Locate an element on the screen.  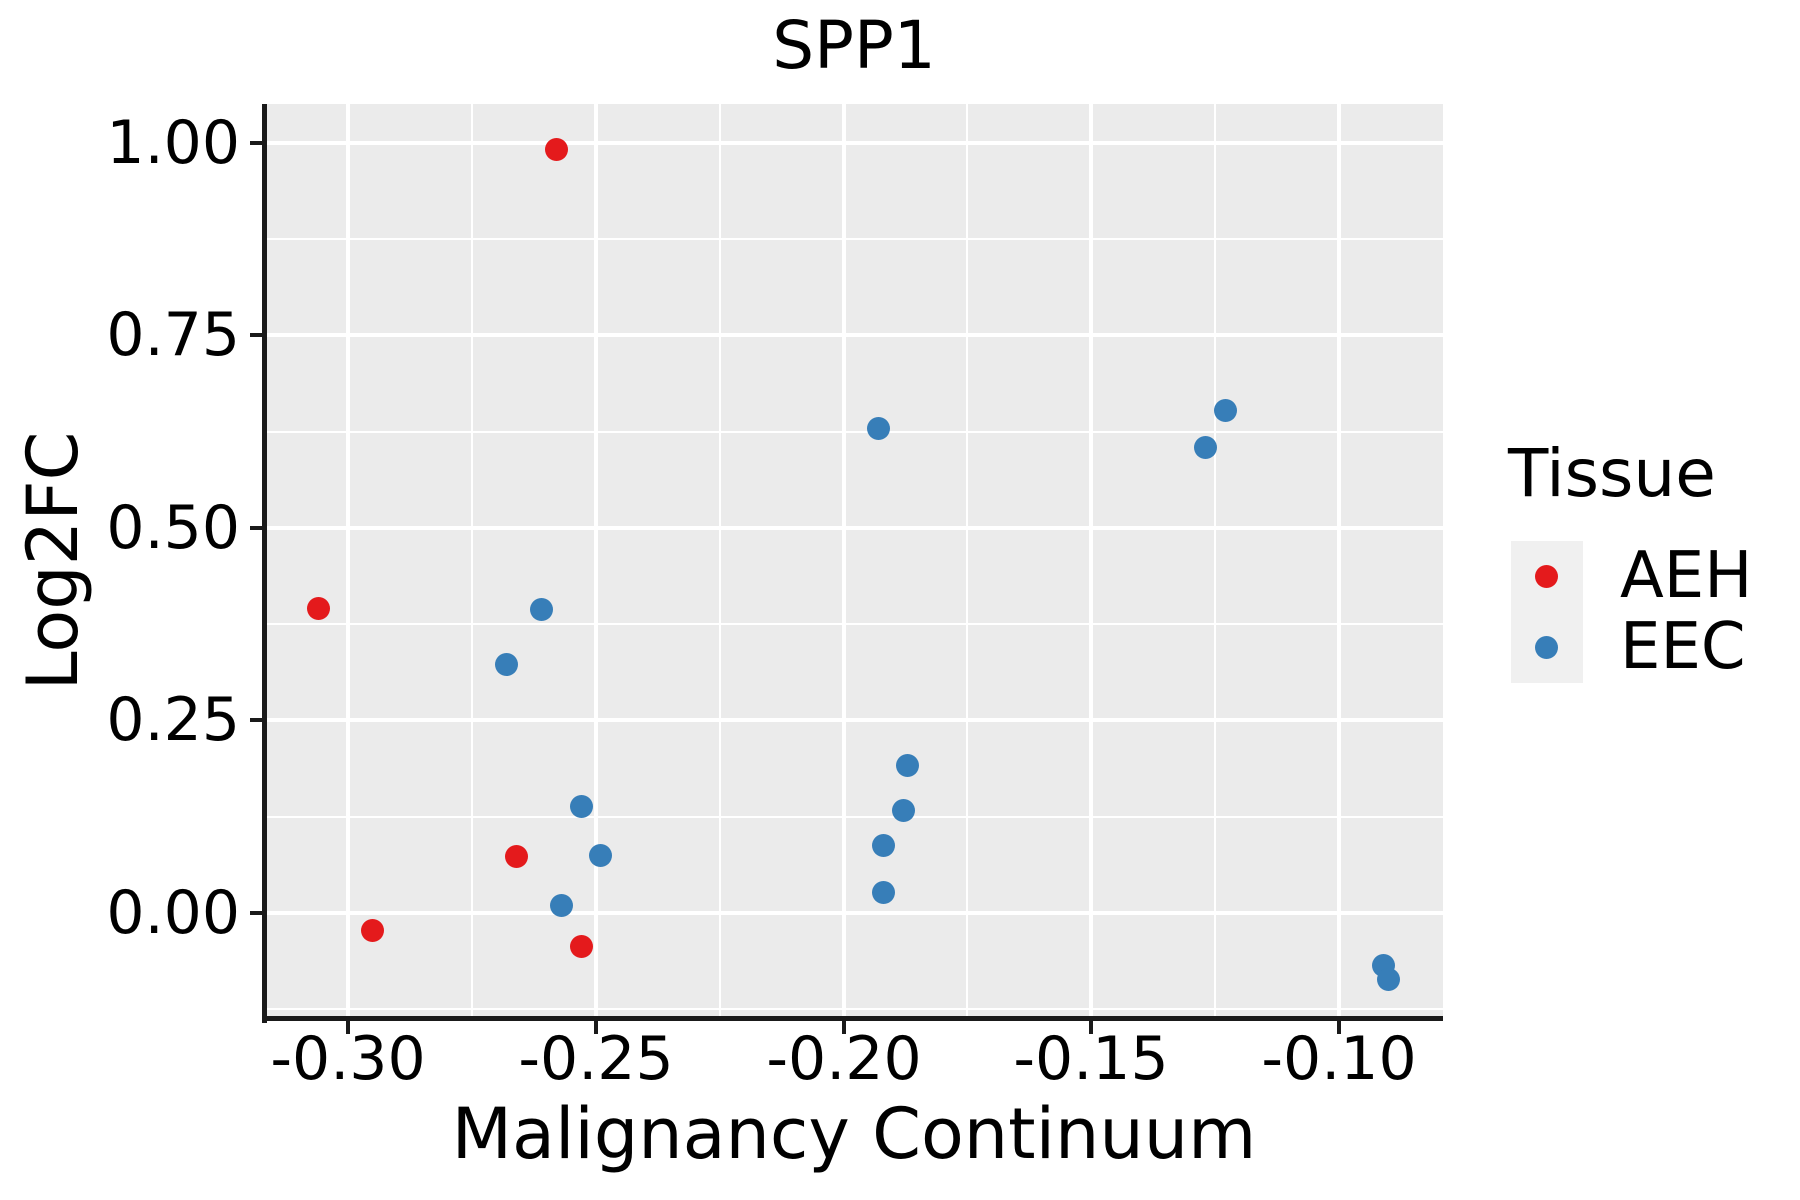
y-tick-label: 0.50 is located at coordinates (173, 528).